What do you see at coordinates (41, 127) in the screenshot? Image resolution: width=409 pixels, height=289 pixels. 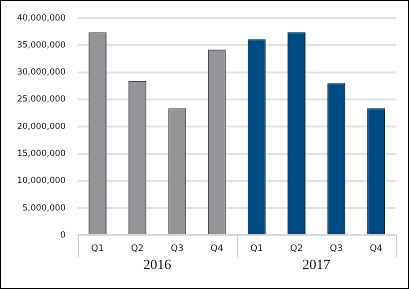 I see `y-tick-label: 20,000,000` at bounding box center [41, 127].